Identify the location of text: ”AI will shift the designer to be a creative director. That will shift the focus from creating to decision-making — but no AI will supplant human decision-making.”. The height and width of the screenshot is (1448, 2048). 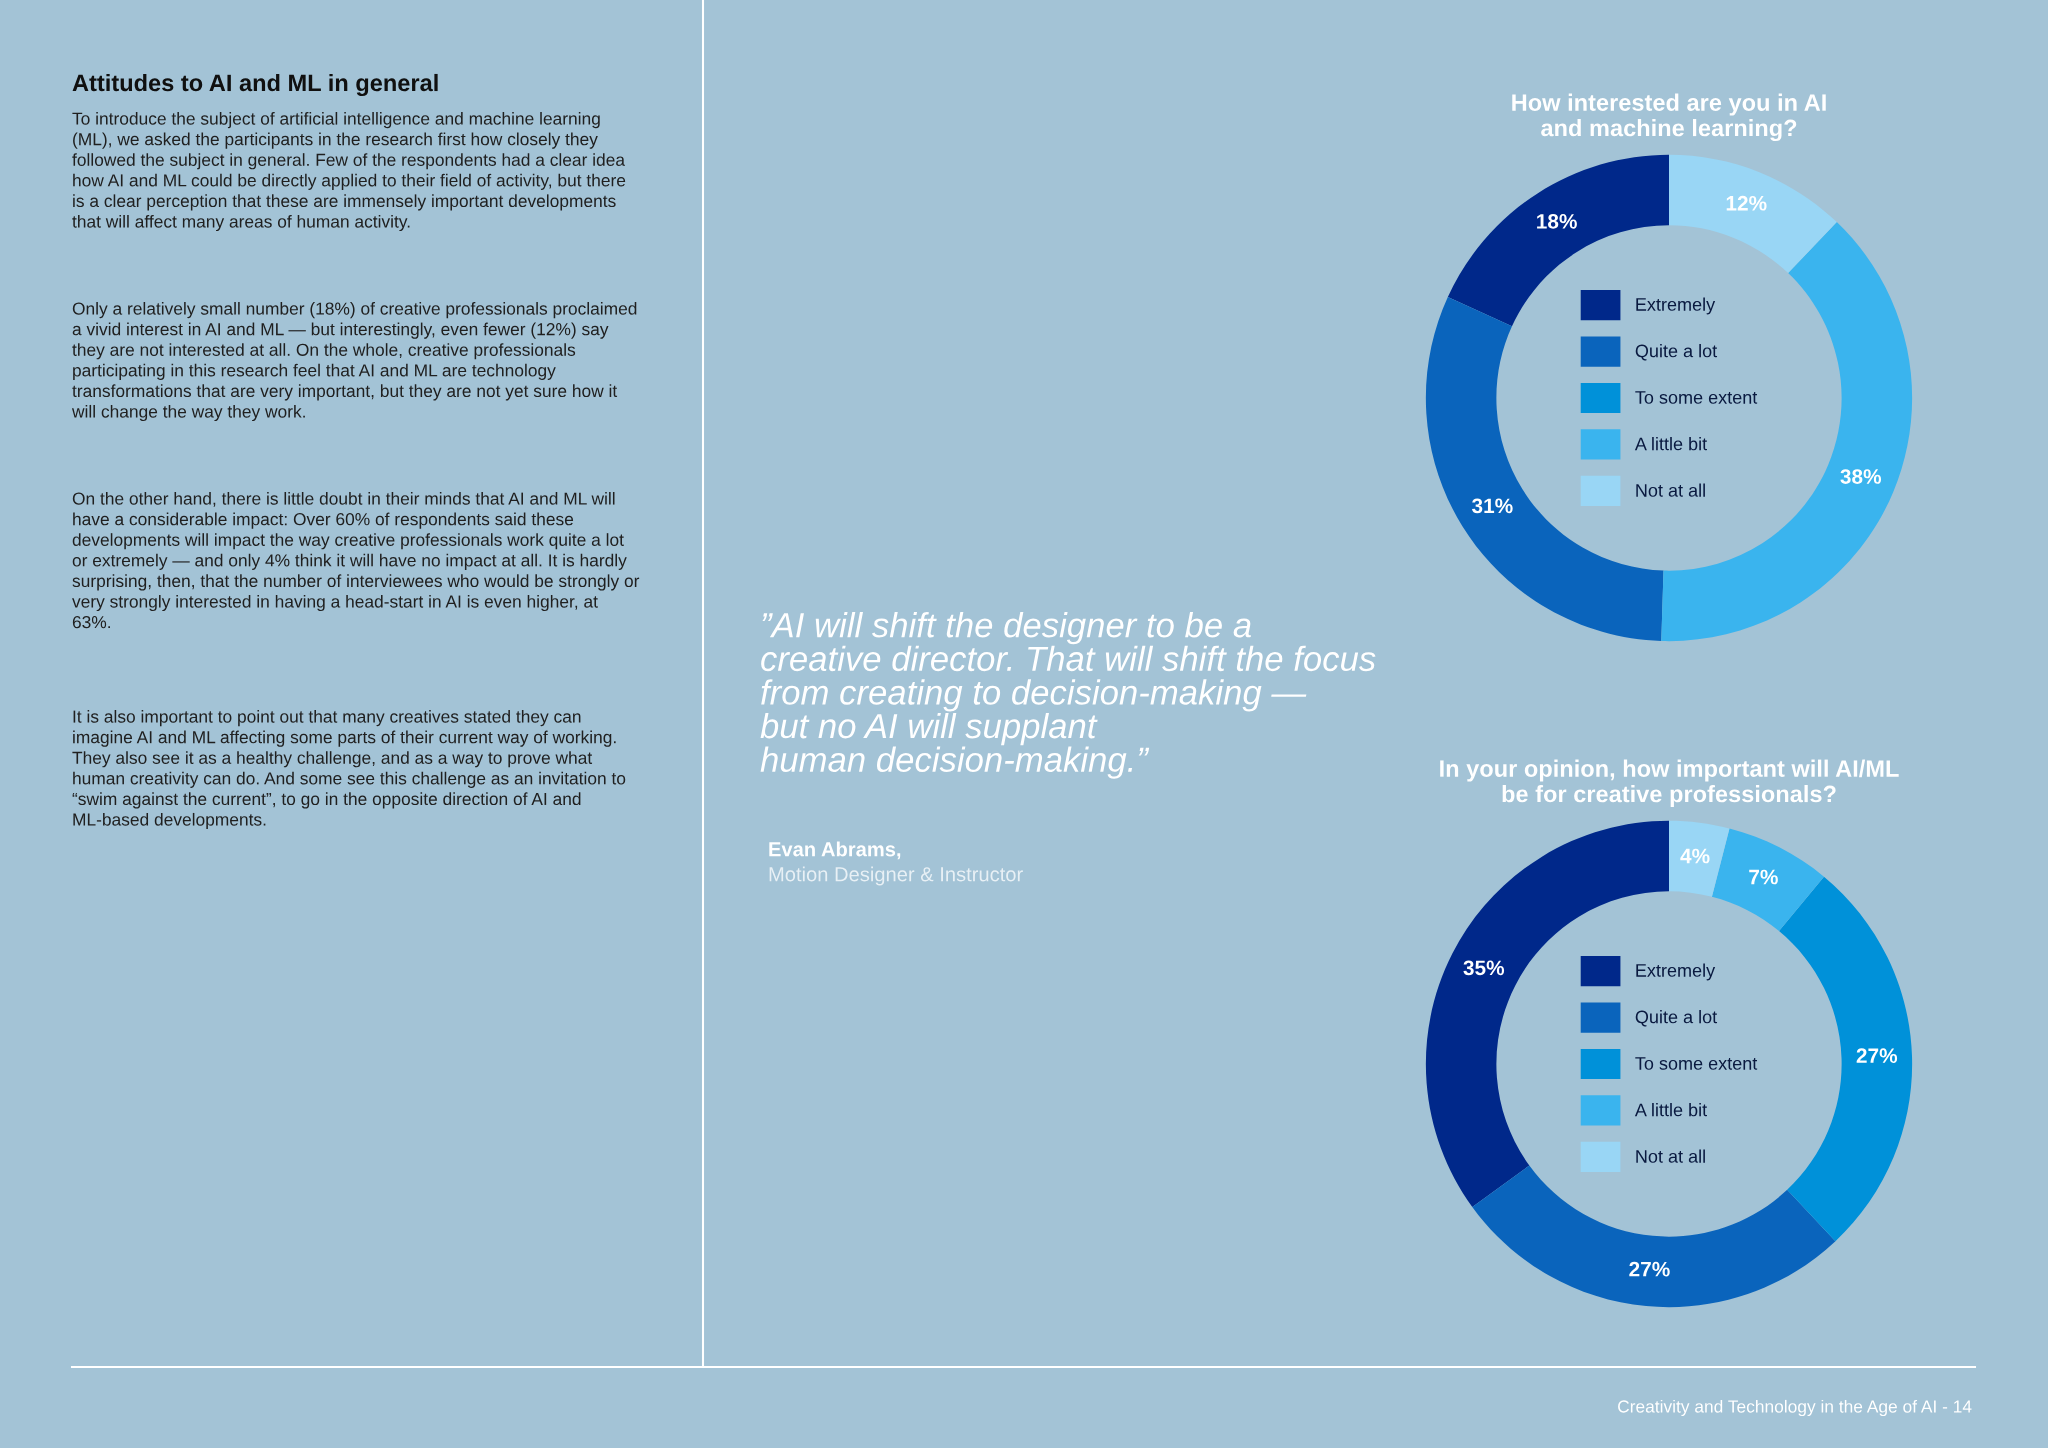
(1068, 695).